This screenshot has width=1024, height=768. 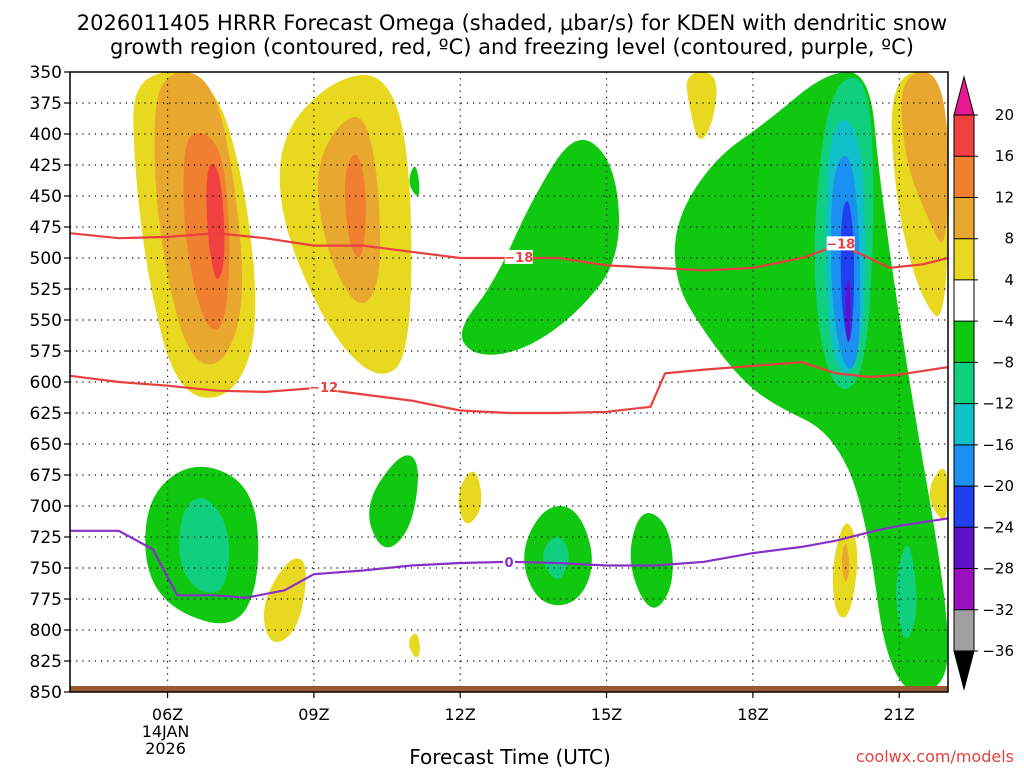 I want to click on y-tick-label-775: 775, so click(x=46, y=600).